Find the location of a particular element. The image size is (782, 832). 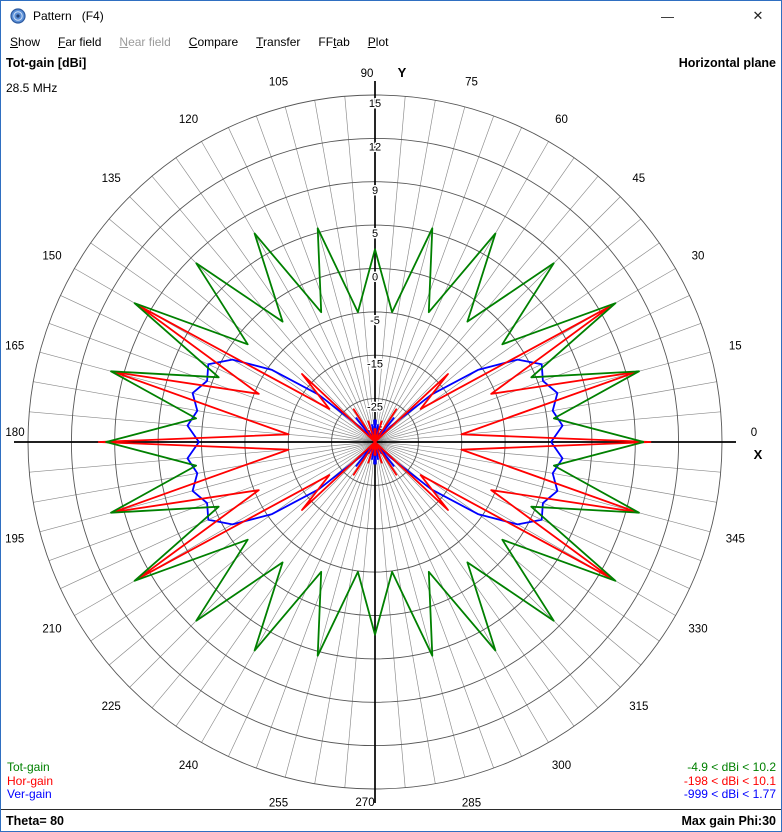

menu-compare: Compare is located at coordinates (213, 42).